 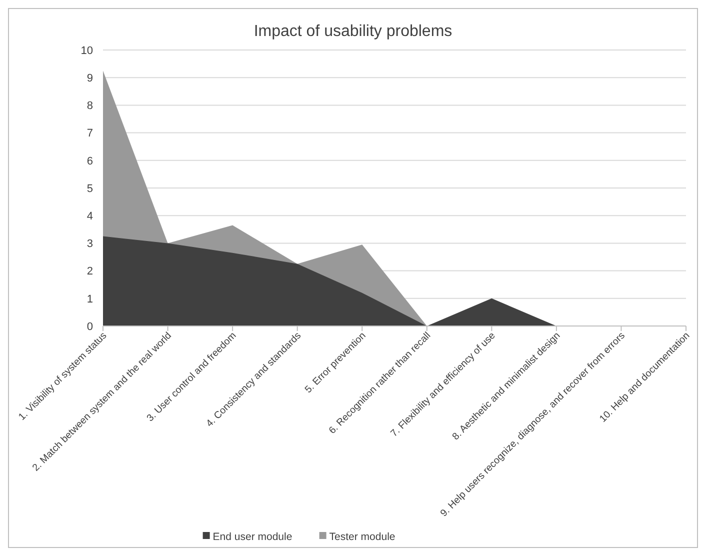 I want to click on chart-title: Impact of usability problems, so click(x=353, y=31).